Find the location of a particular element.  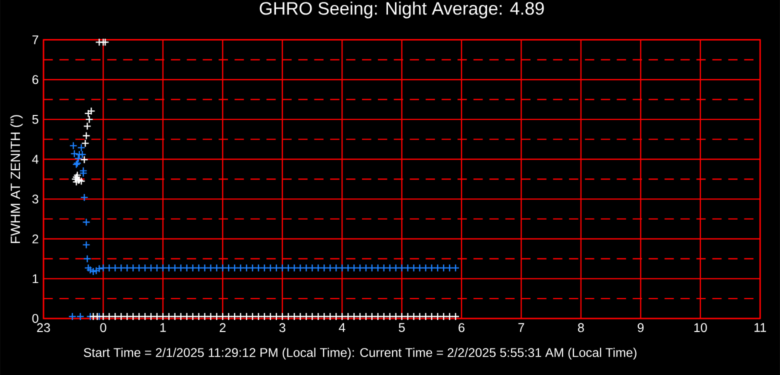

x-tick-label: 8 is located at coordinates (581, 327).